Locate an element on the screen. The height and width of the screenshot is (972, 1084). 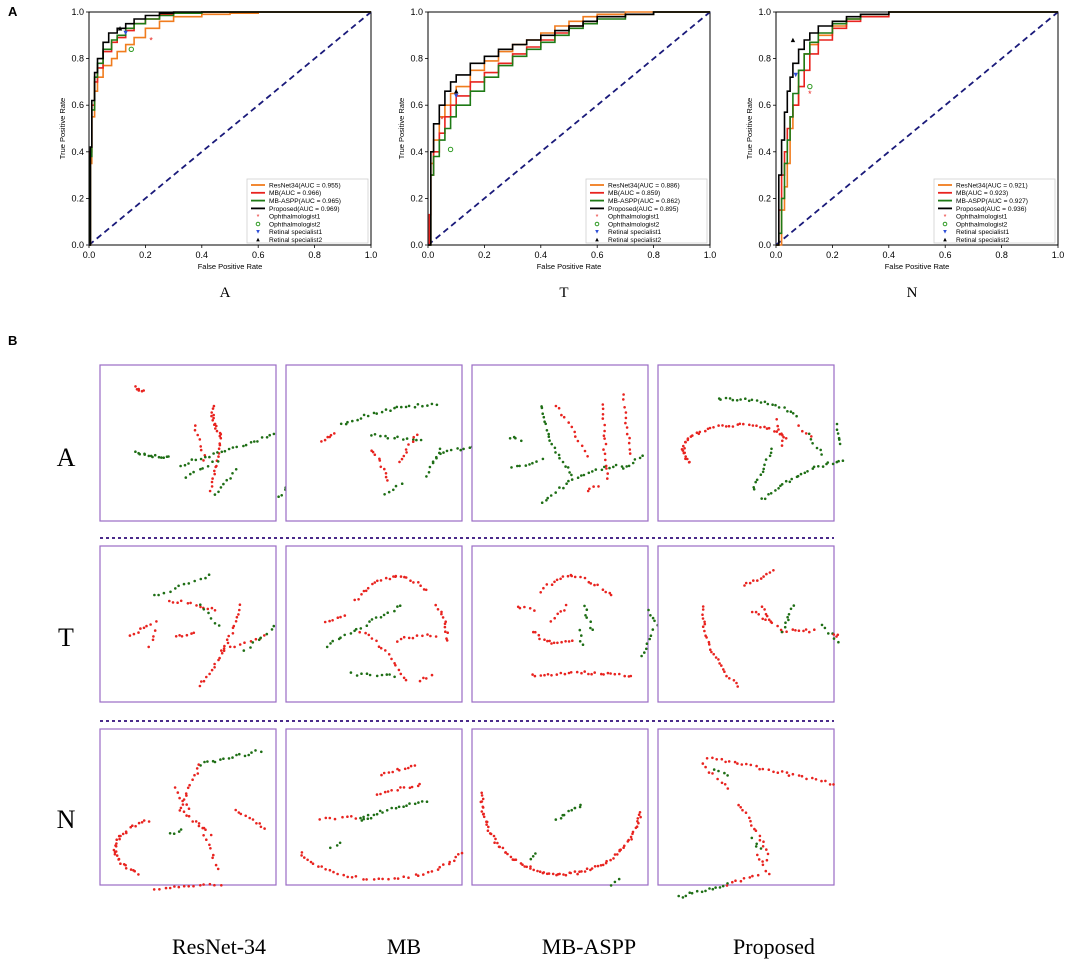
legend-entry: MB-ASPP(AUC = 0.862) is located at coordinates (644, 201).